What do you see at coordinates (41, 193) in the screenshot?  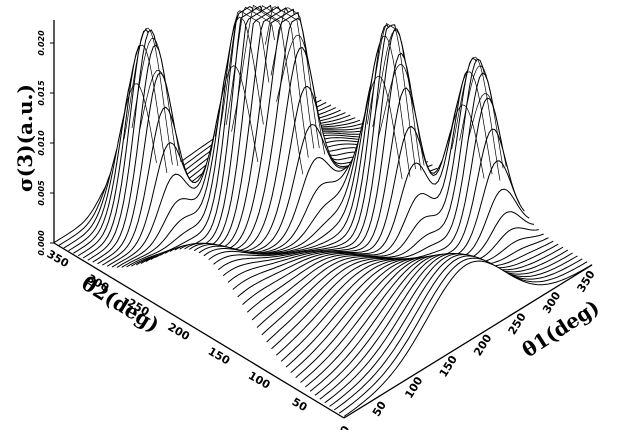 I see `z-tick-label: 0.005` at bounding box center [41, 193].